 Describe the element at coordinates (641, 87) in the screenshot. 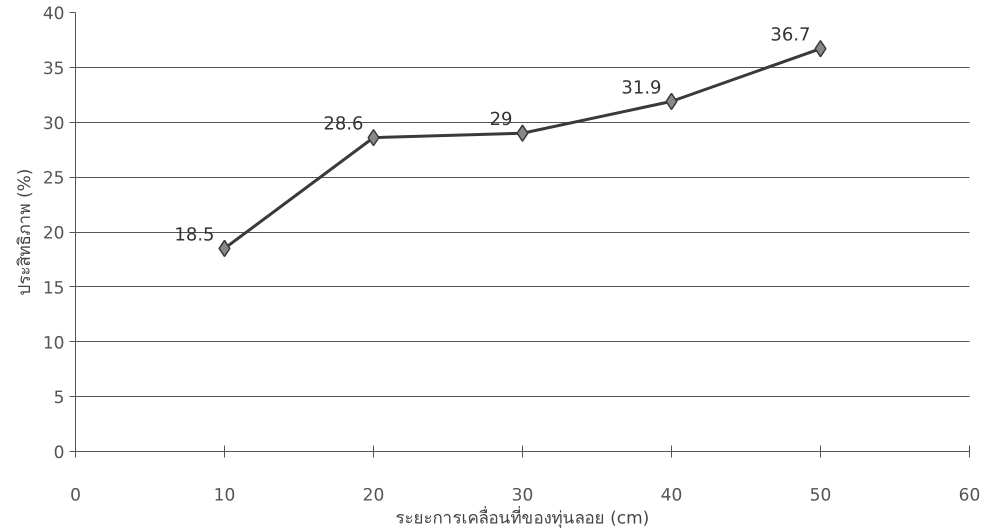

I see `data-label: 31.9` at that location.